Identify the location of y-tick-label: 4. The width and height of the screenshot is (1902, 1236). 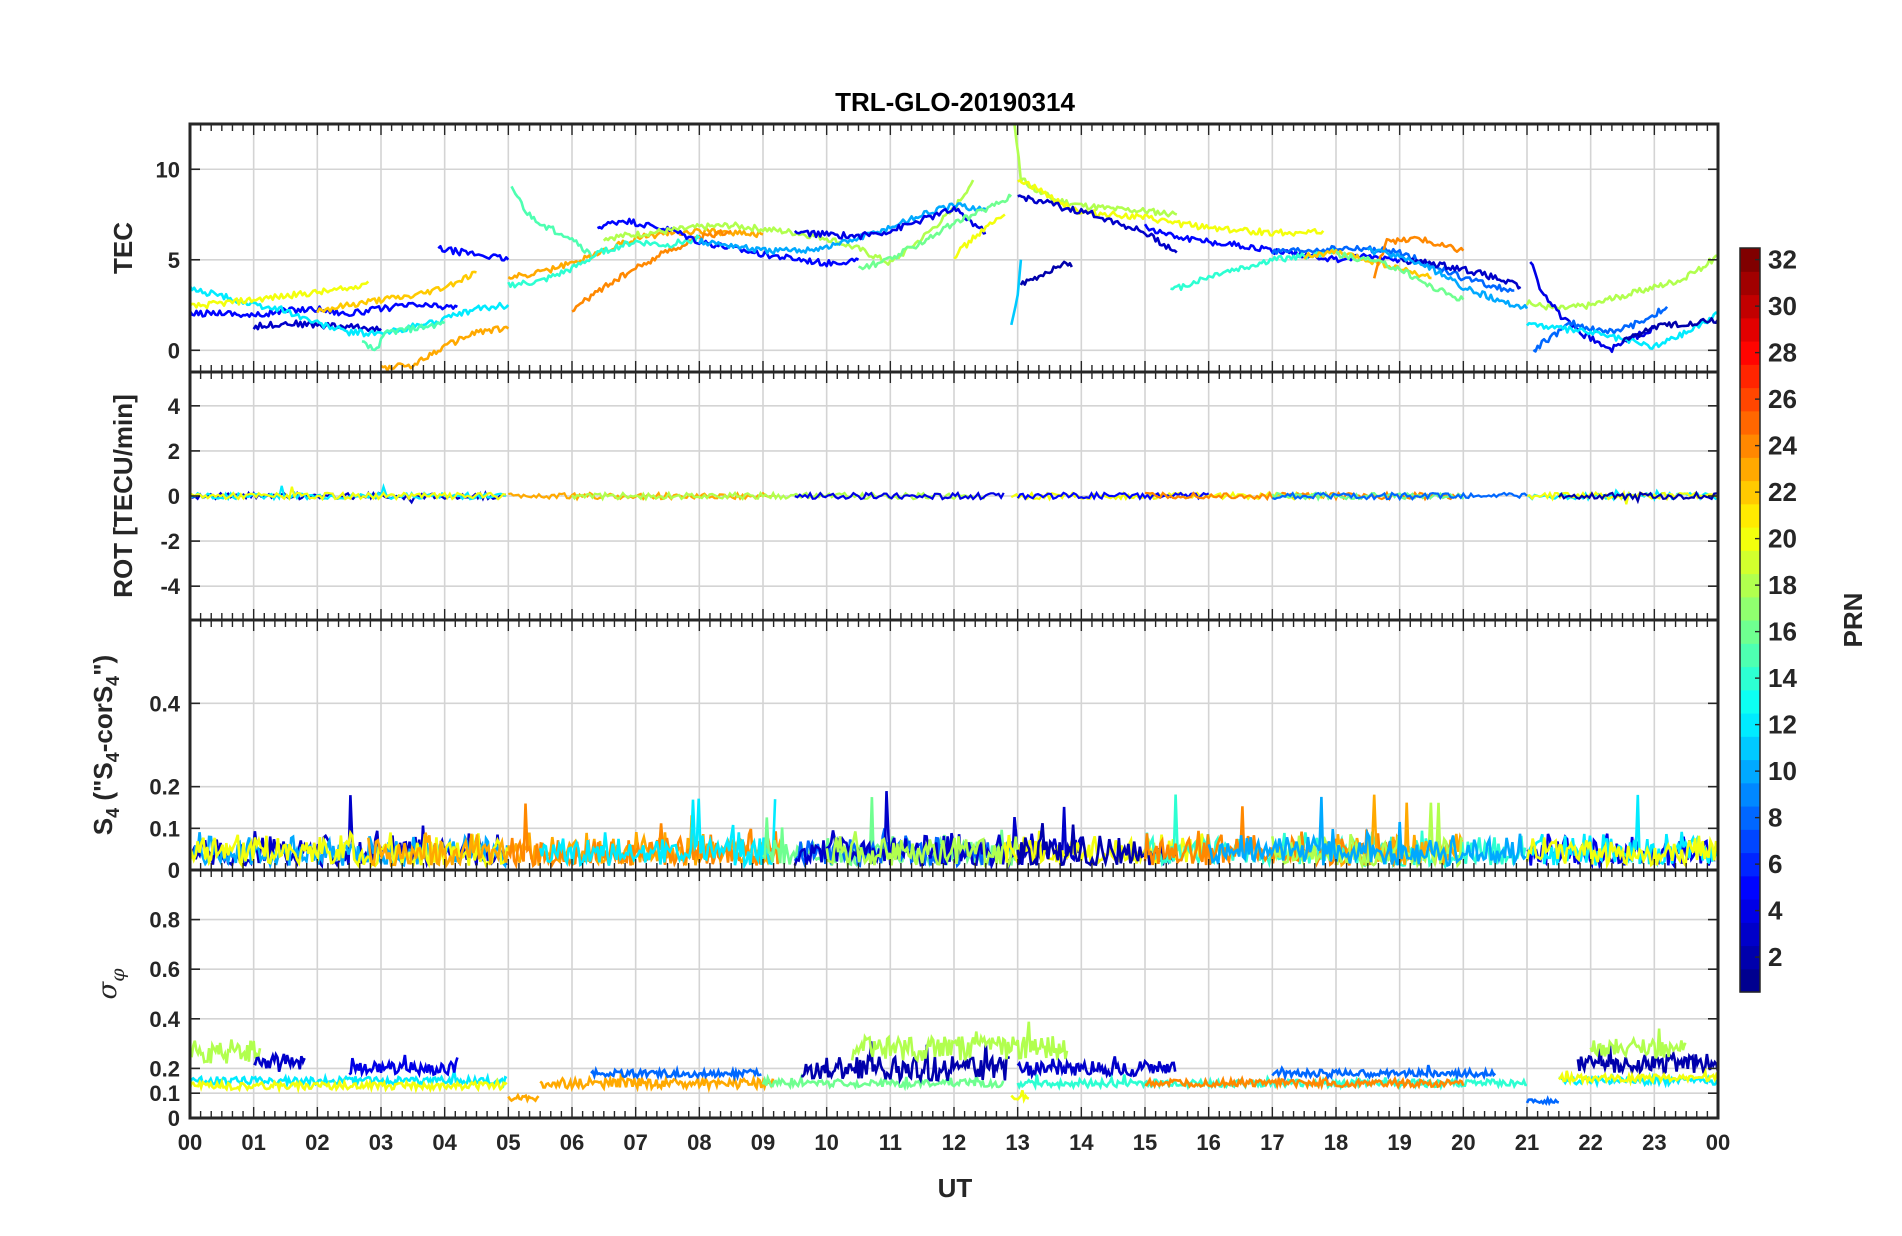
(174, 406).